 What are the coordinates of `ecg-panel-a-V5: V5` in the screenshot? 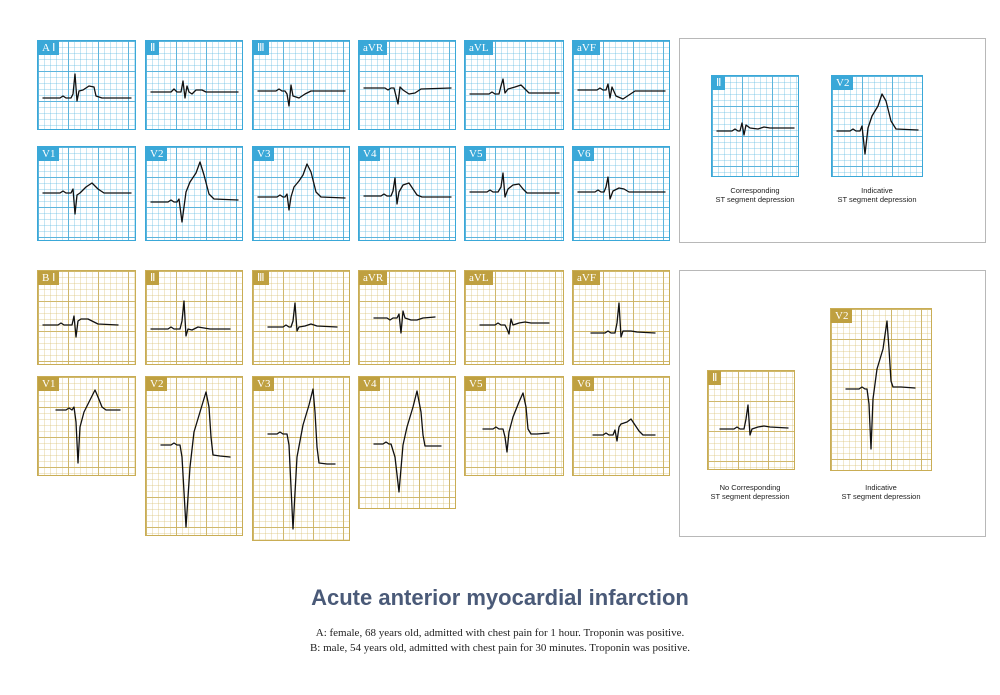 It's located at (514, 193).